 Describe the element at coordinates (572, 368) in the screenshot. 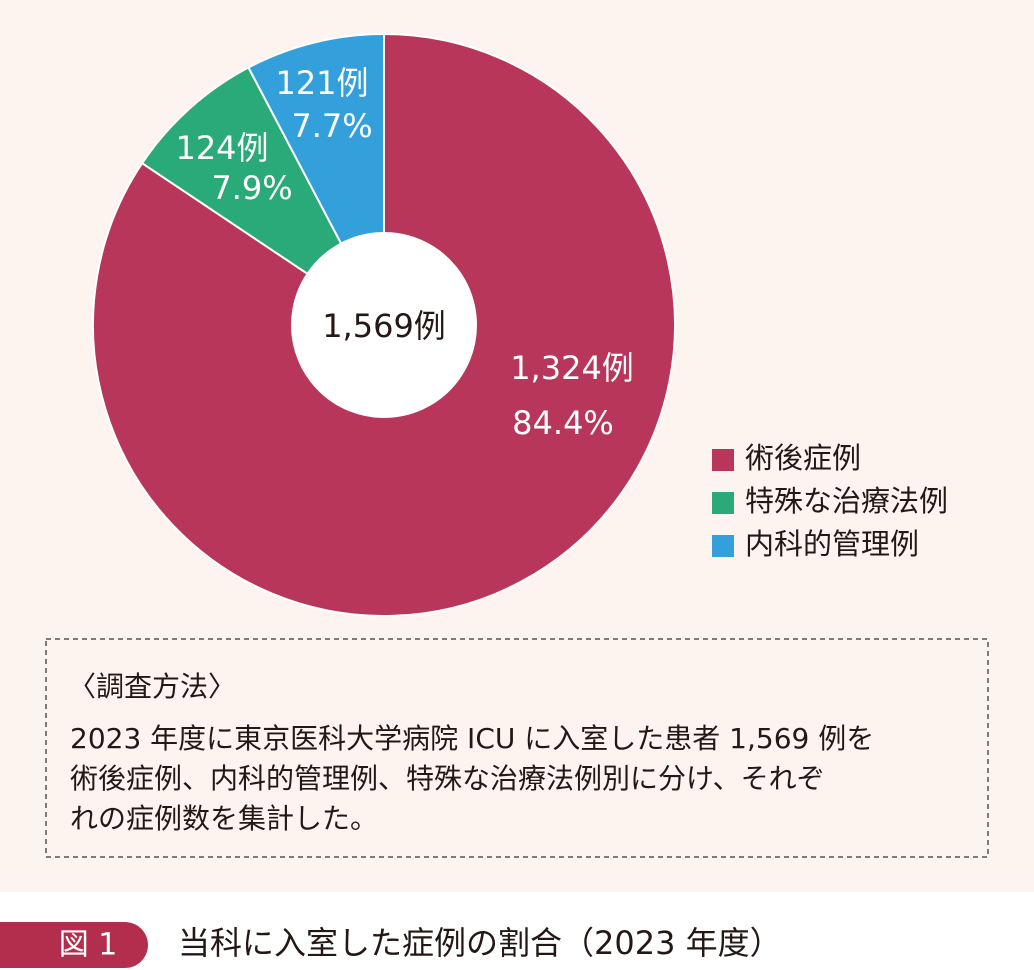

I see `value-label: 1,324例` at that location.